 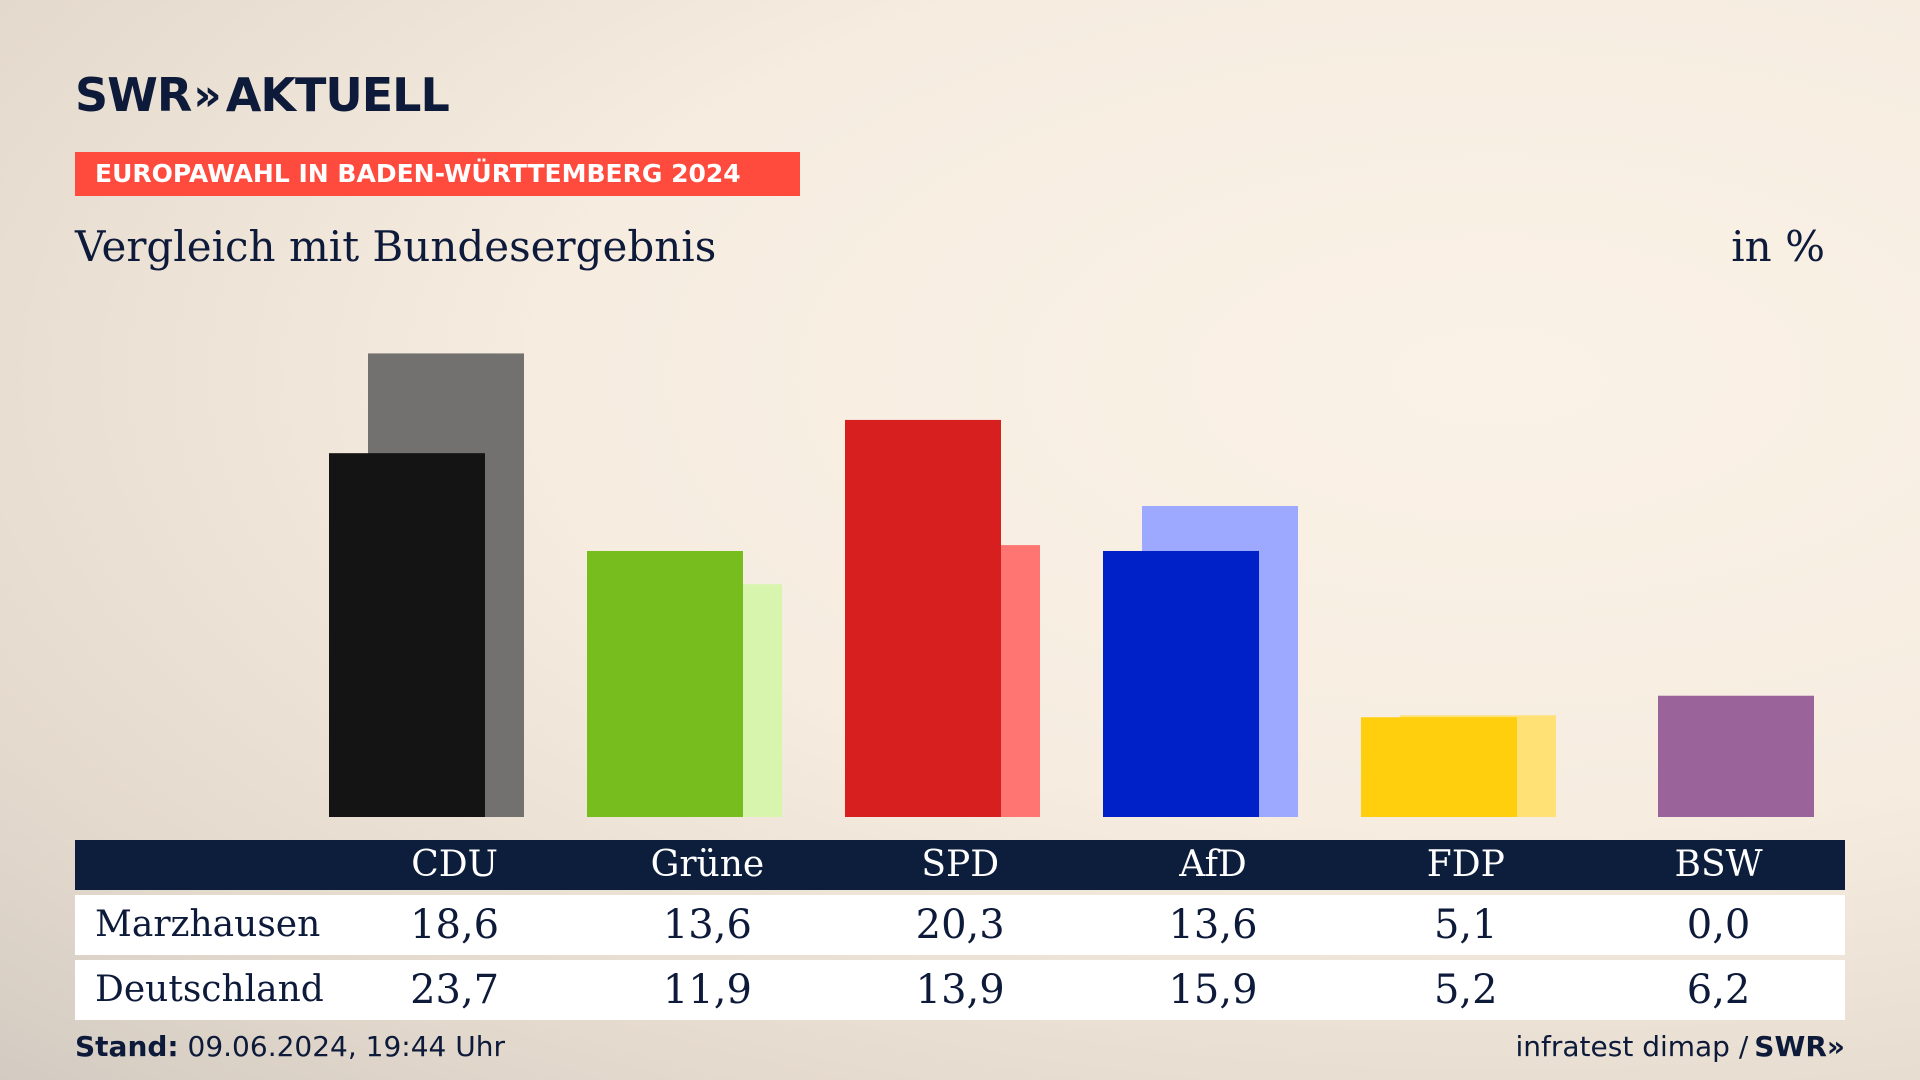 What do you see at coordinates (201, 865) in the screenshot?
I see `table-header-spacer` at bounding box center [201, 865].